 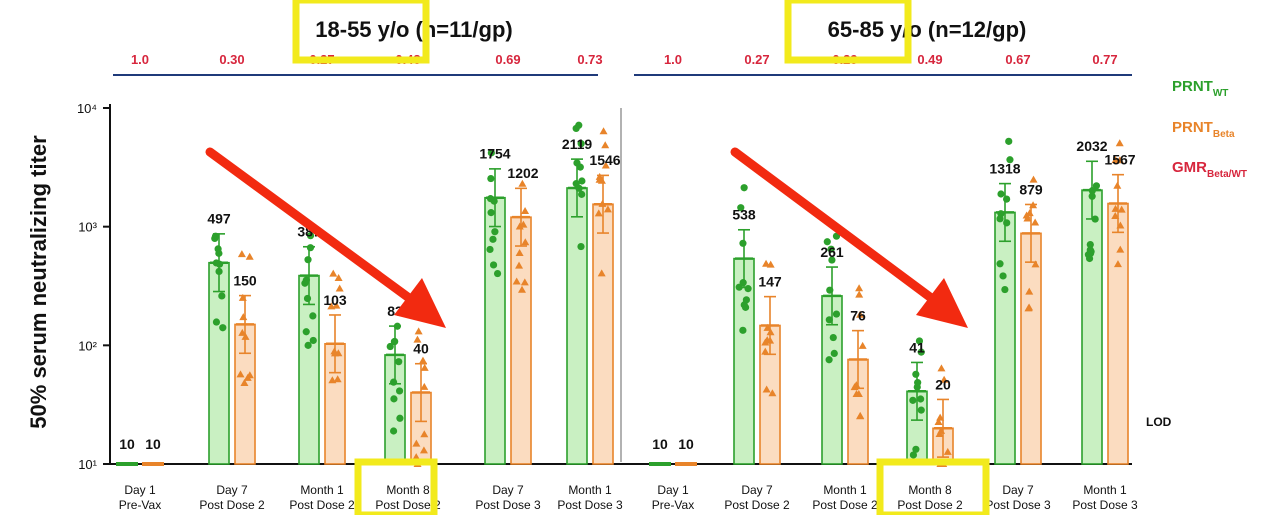 I want to click on y-tick-label: 10³, so click(x=87, y=227).